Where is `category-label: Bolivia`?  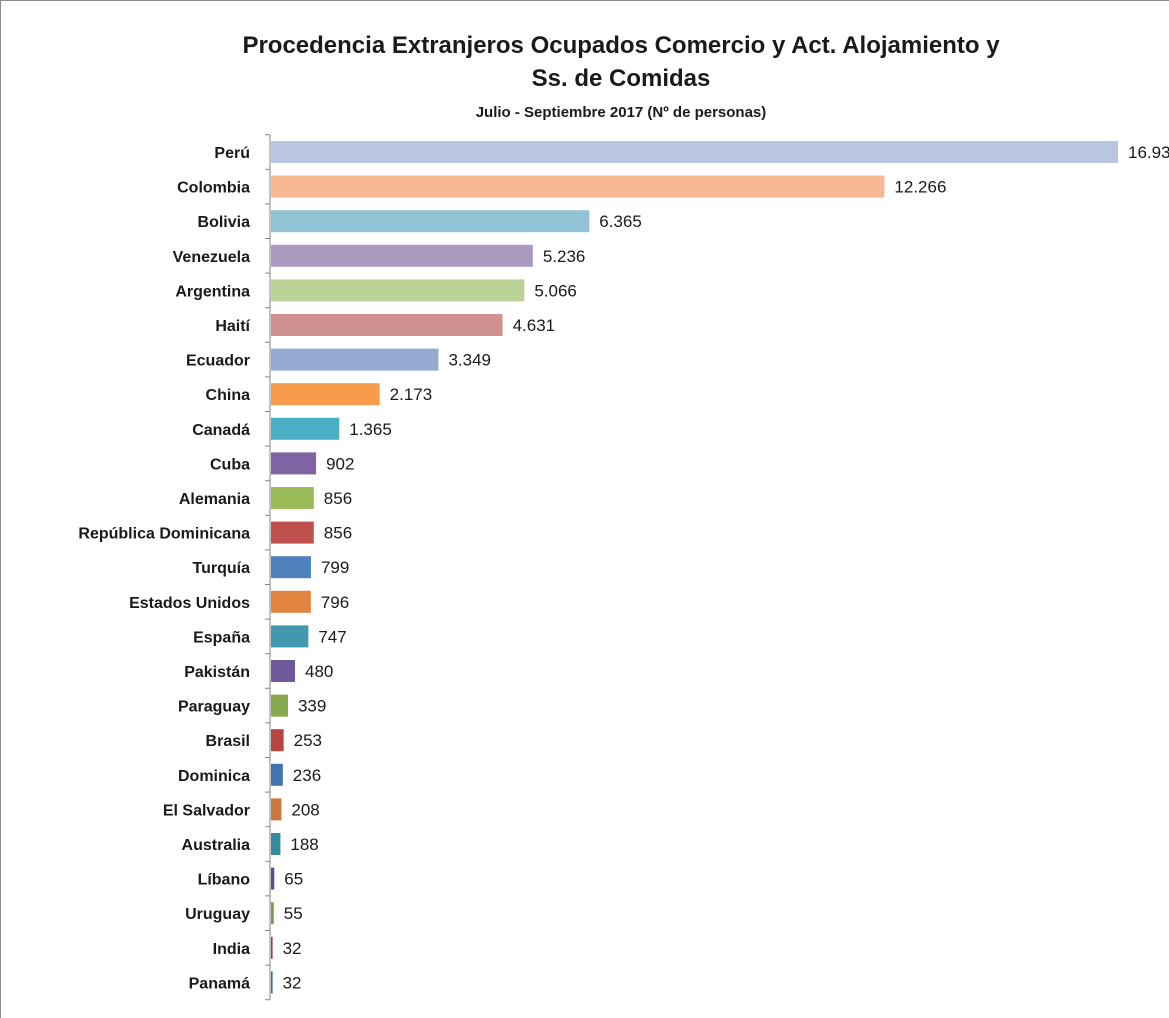 category-label: Bolivia is located at coordinates (224, 222).